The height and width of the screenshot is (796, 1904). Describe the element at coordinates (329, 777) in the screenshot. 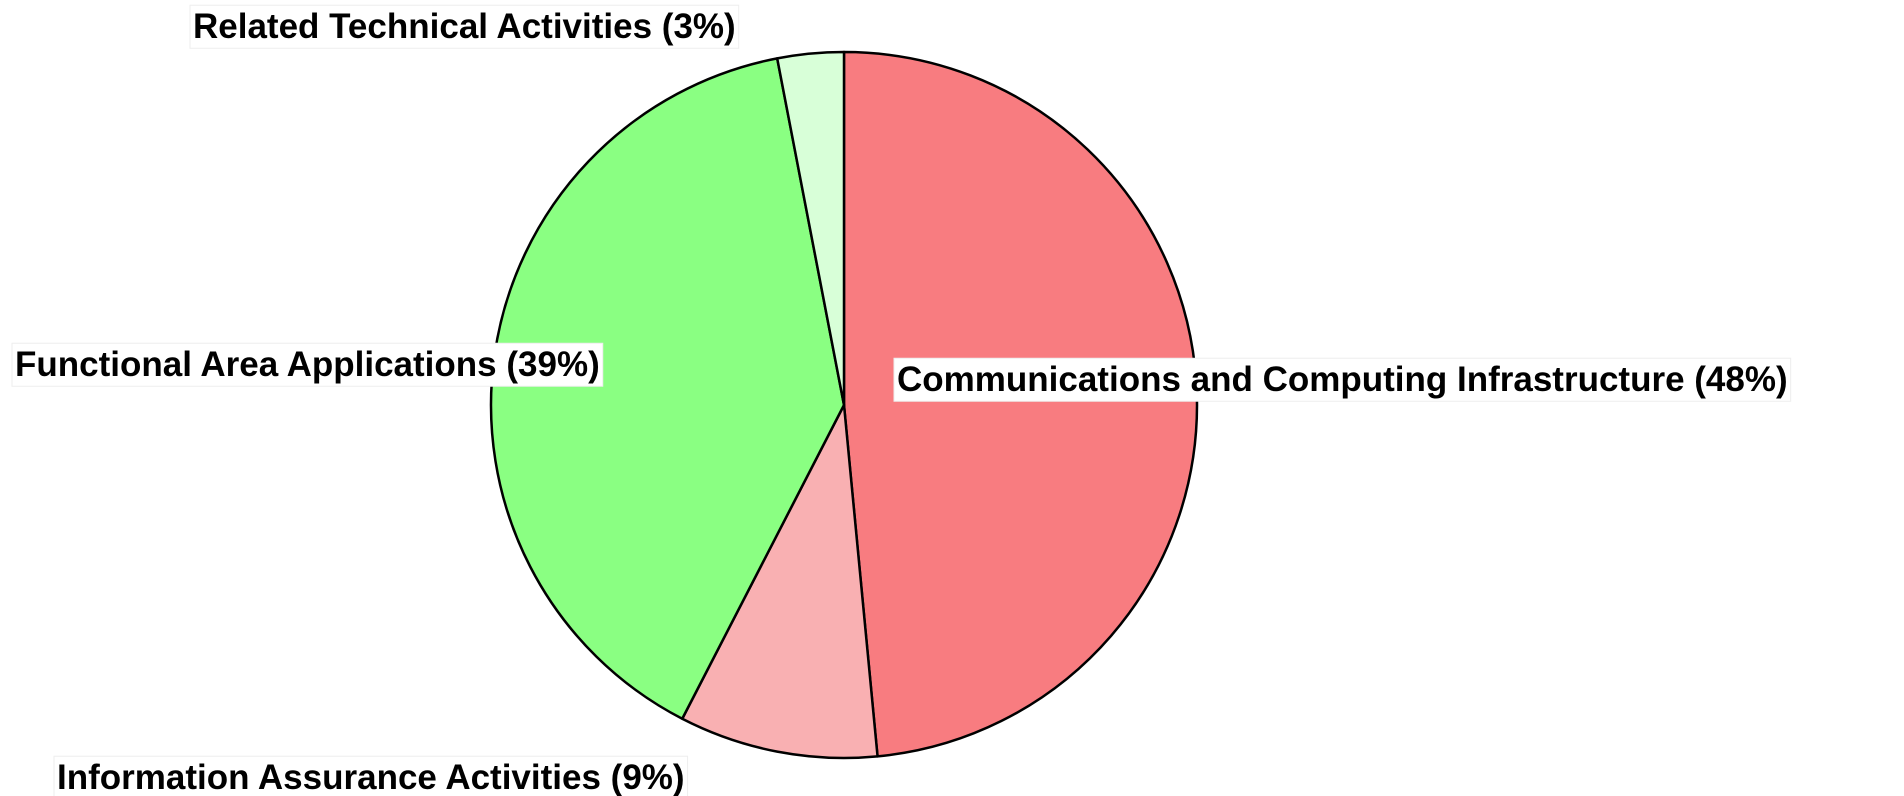

I see `category-name: Information Assurance Activities` at that location.